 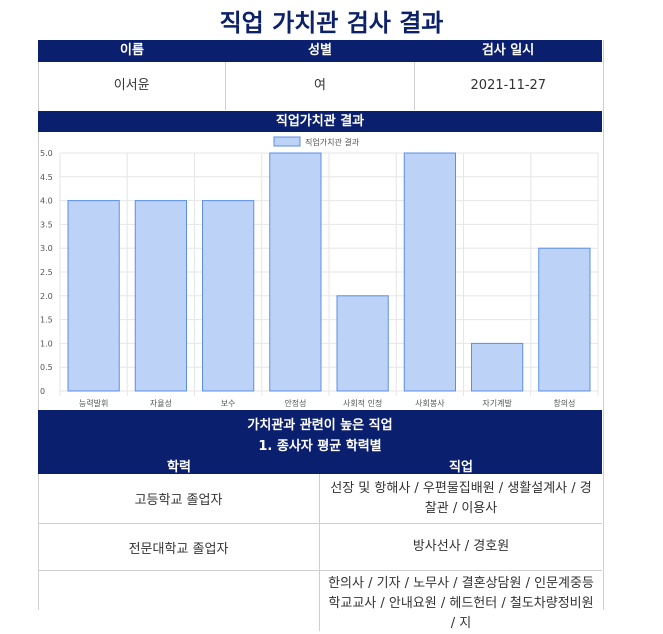 What do you see at coordinates (461, 467) in the screenshot?
I see `col-header-jobs: 직업` at bounding box center [461, 467].